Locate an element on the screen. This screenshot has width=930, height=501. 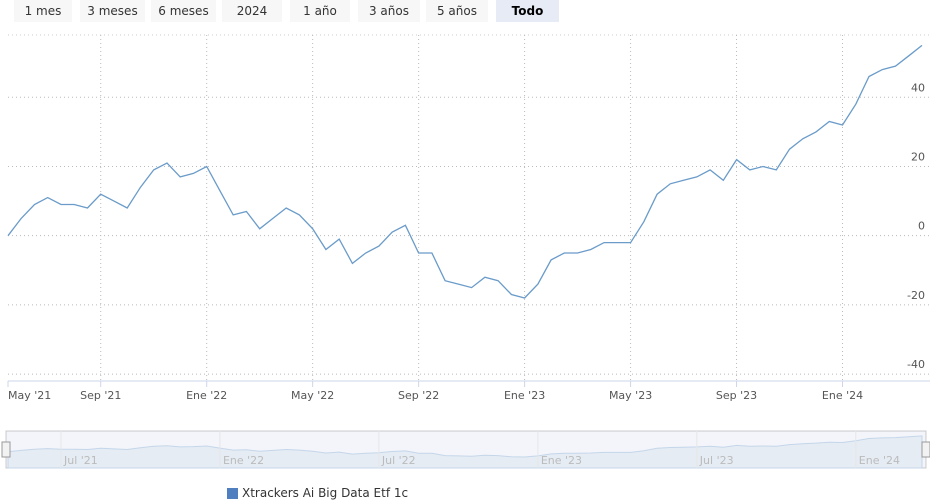
navigator-label: Jul '21 is located at coordinates (80, 460).